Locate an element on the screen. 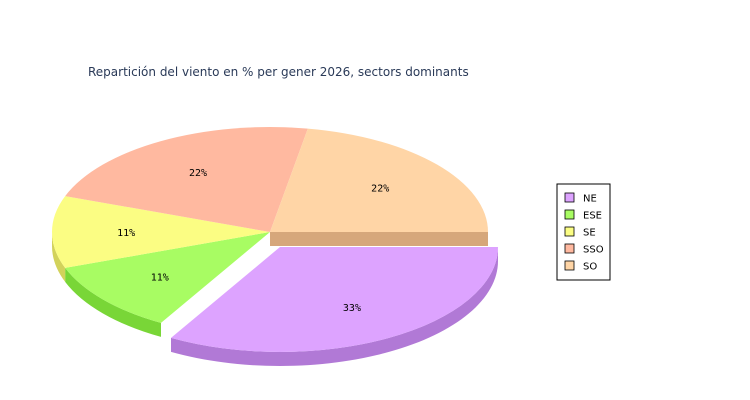  pie-label-ne: 33% is located at coordinates (352, 308).